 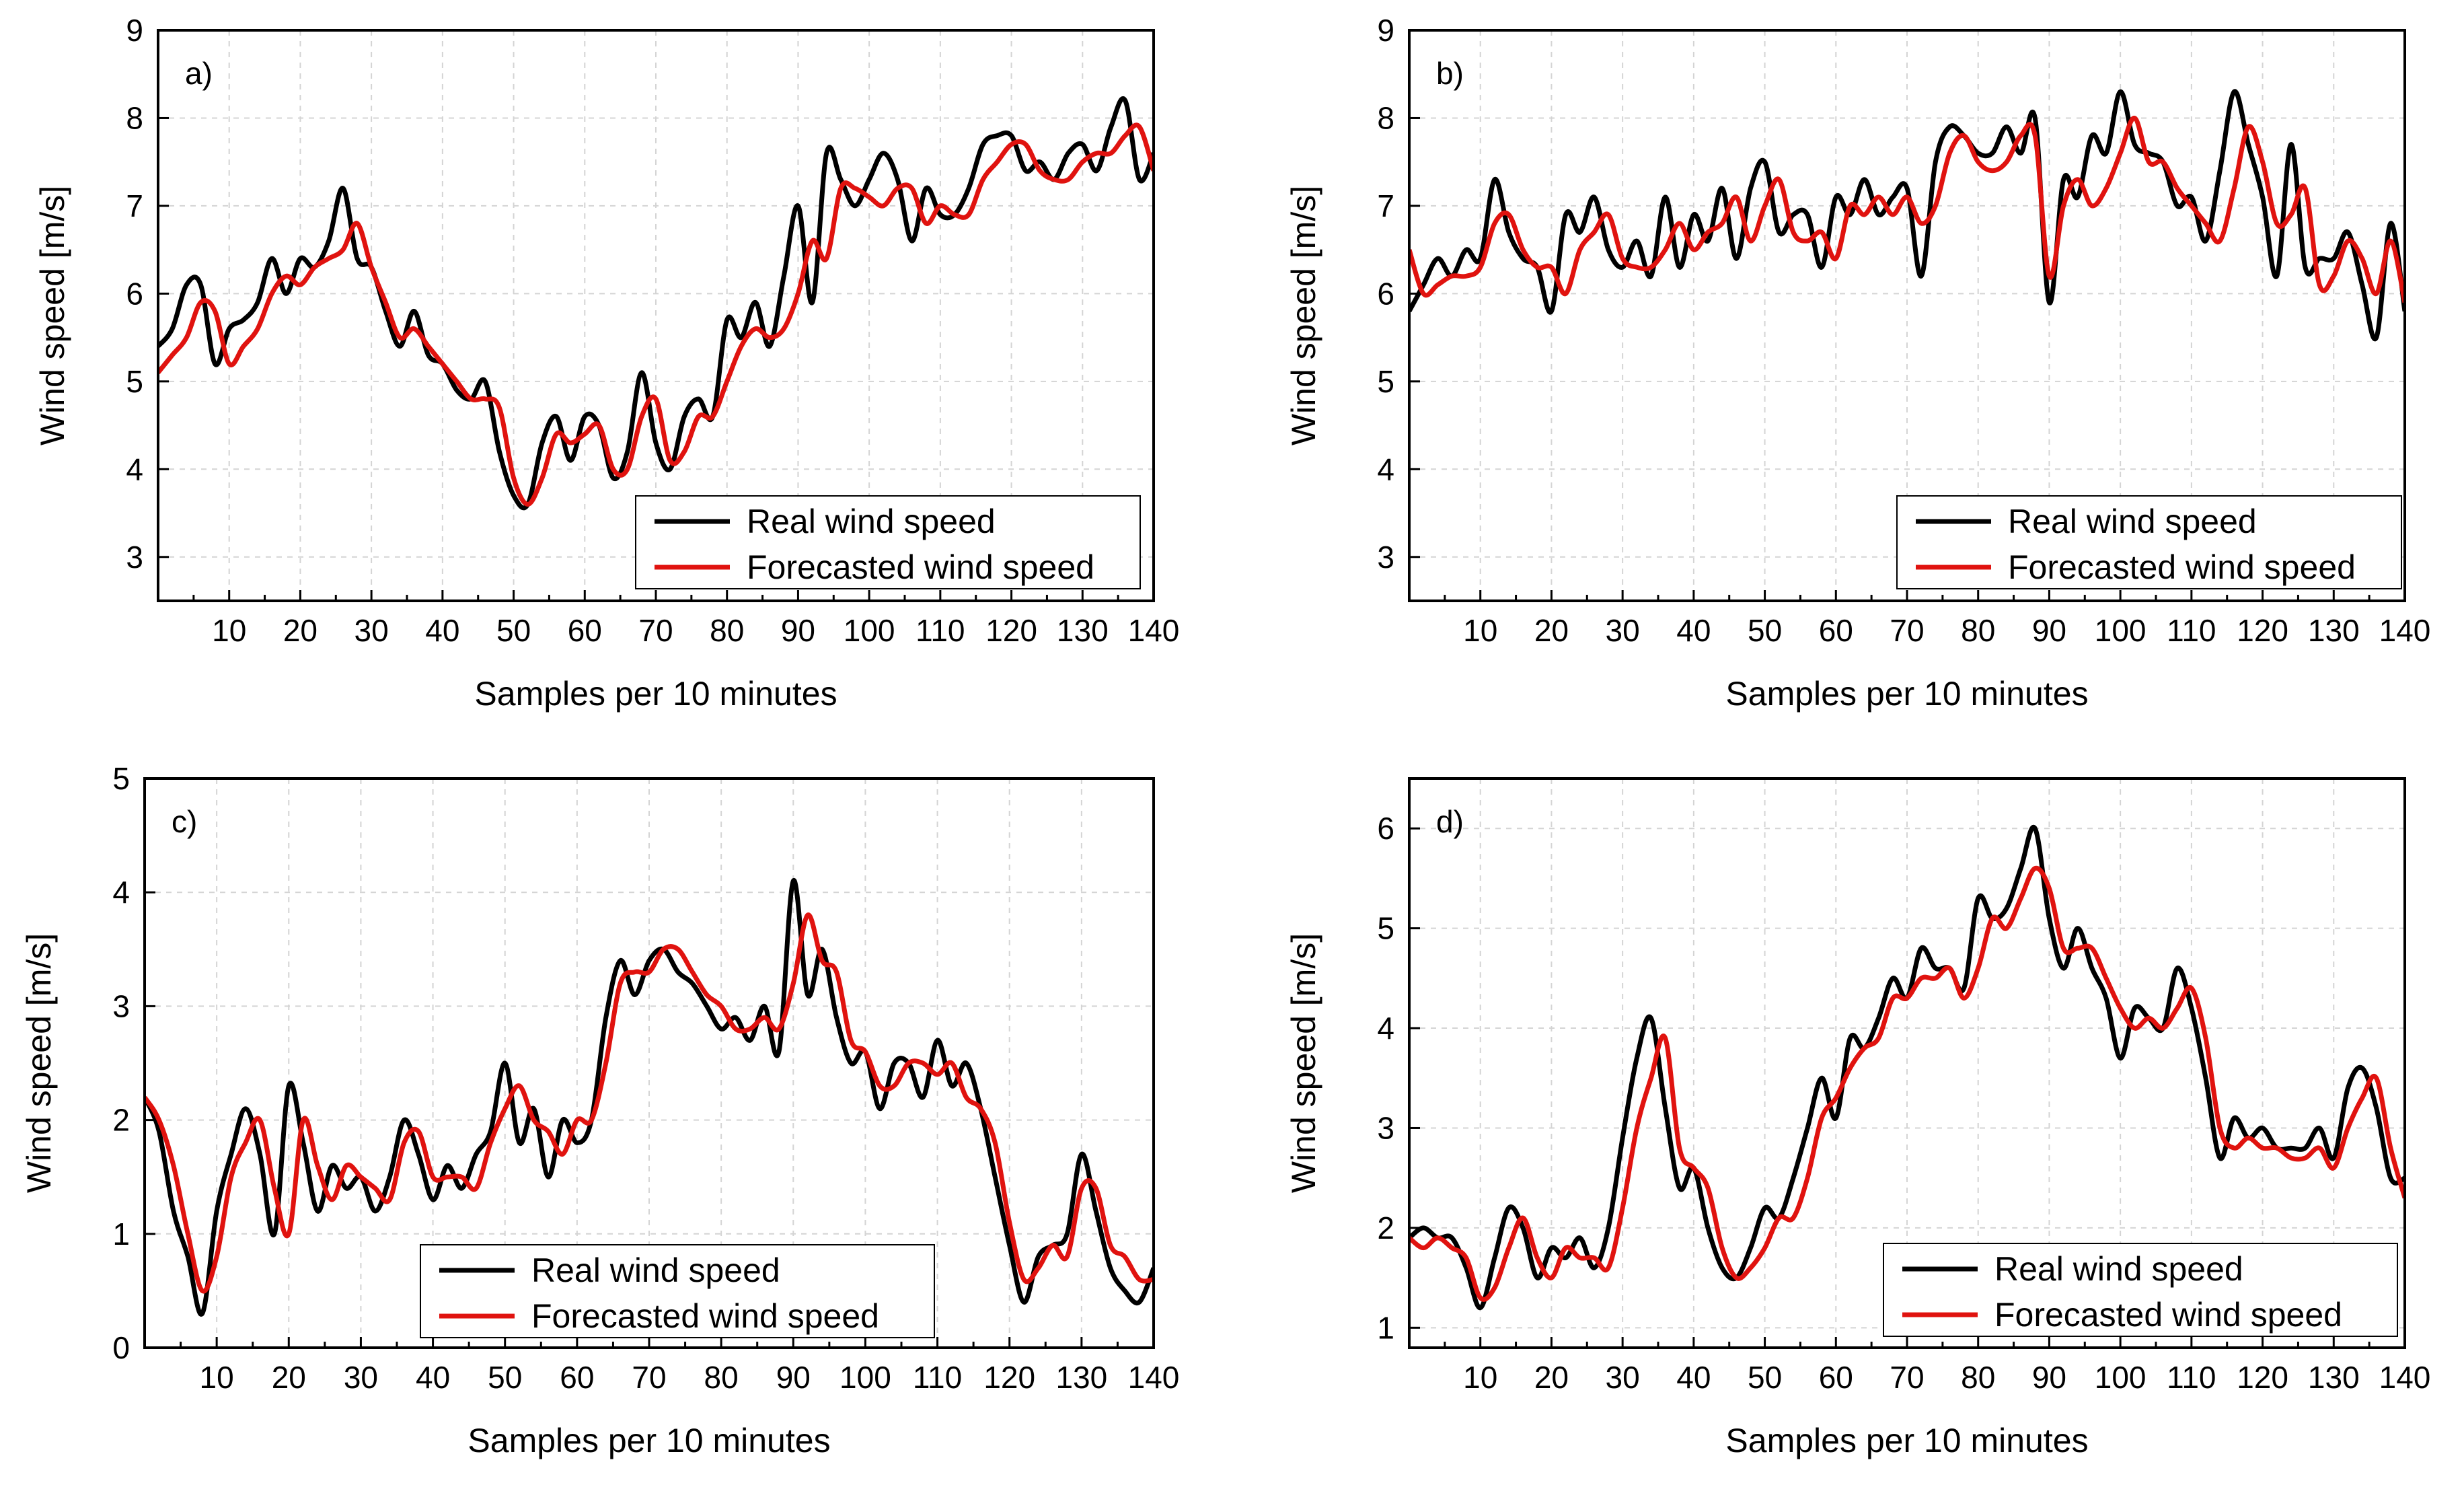 I want to click on panel-label: c), so click(x=184, y=822).